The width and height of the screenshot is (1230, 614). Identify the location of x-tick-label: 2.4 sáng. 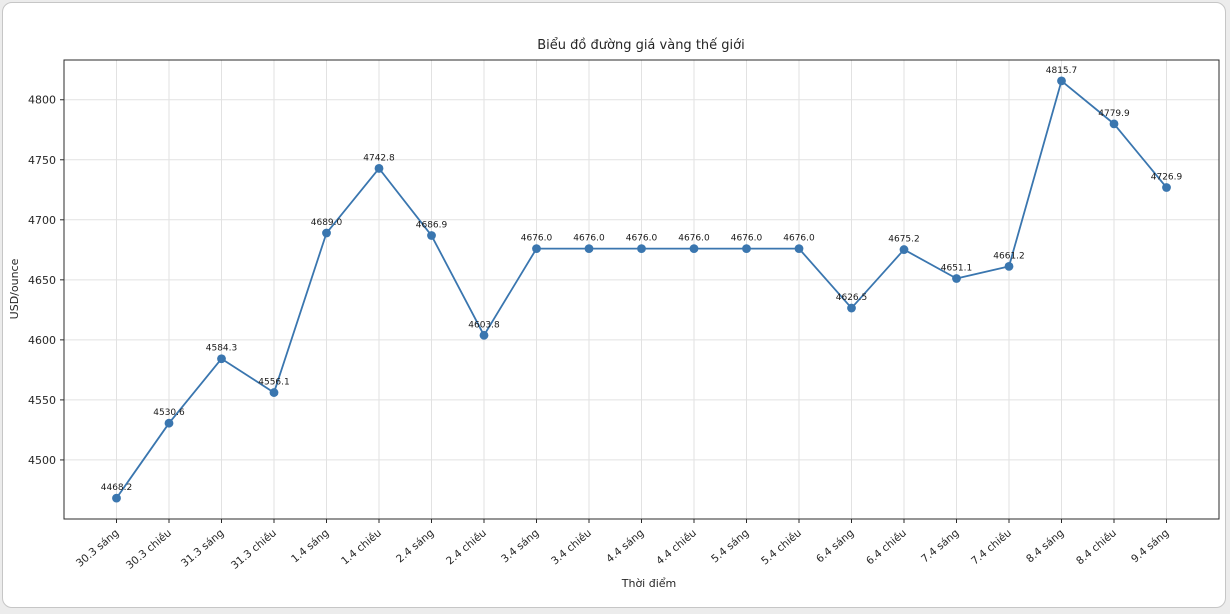
(415, 546).